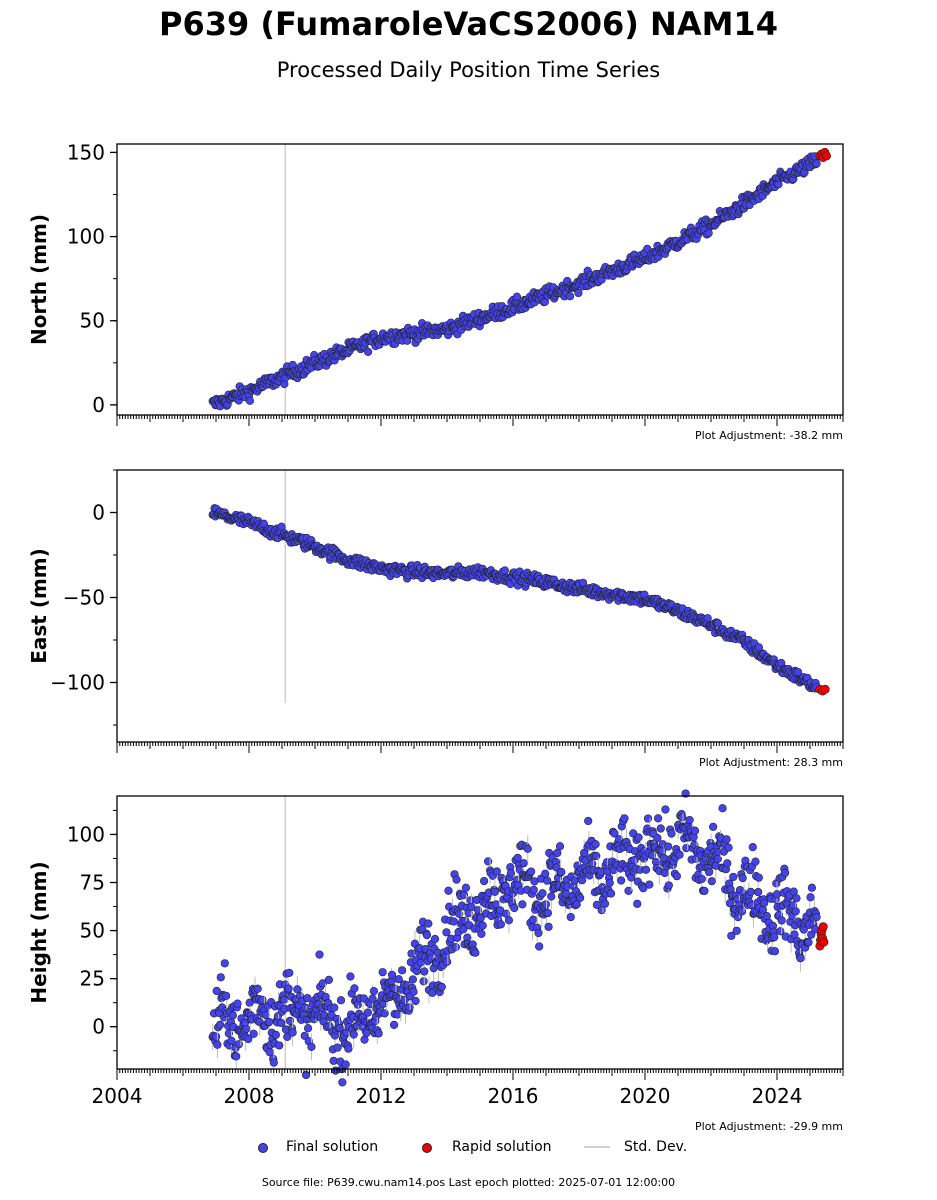  I want to click on y-tick-label: 75, so click(92, 883).